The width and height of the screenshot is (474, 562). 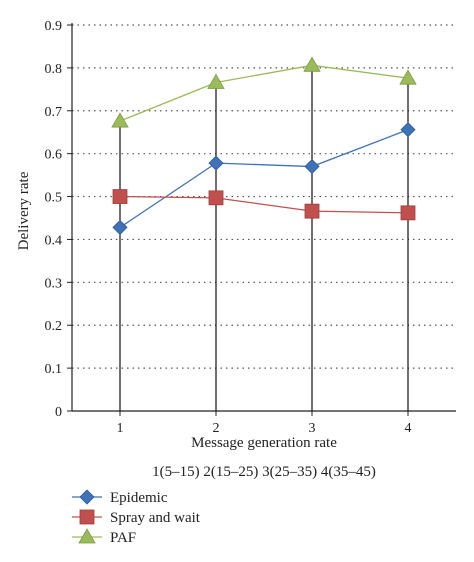 What do you see at coordinates (87, 497) in the screenshot?
I see `legend-marker-epidemic` at bounding box center [87, 497].